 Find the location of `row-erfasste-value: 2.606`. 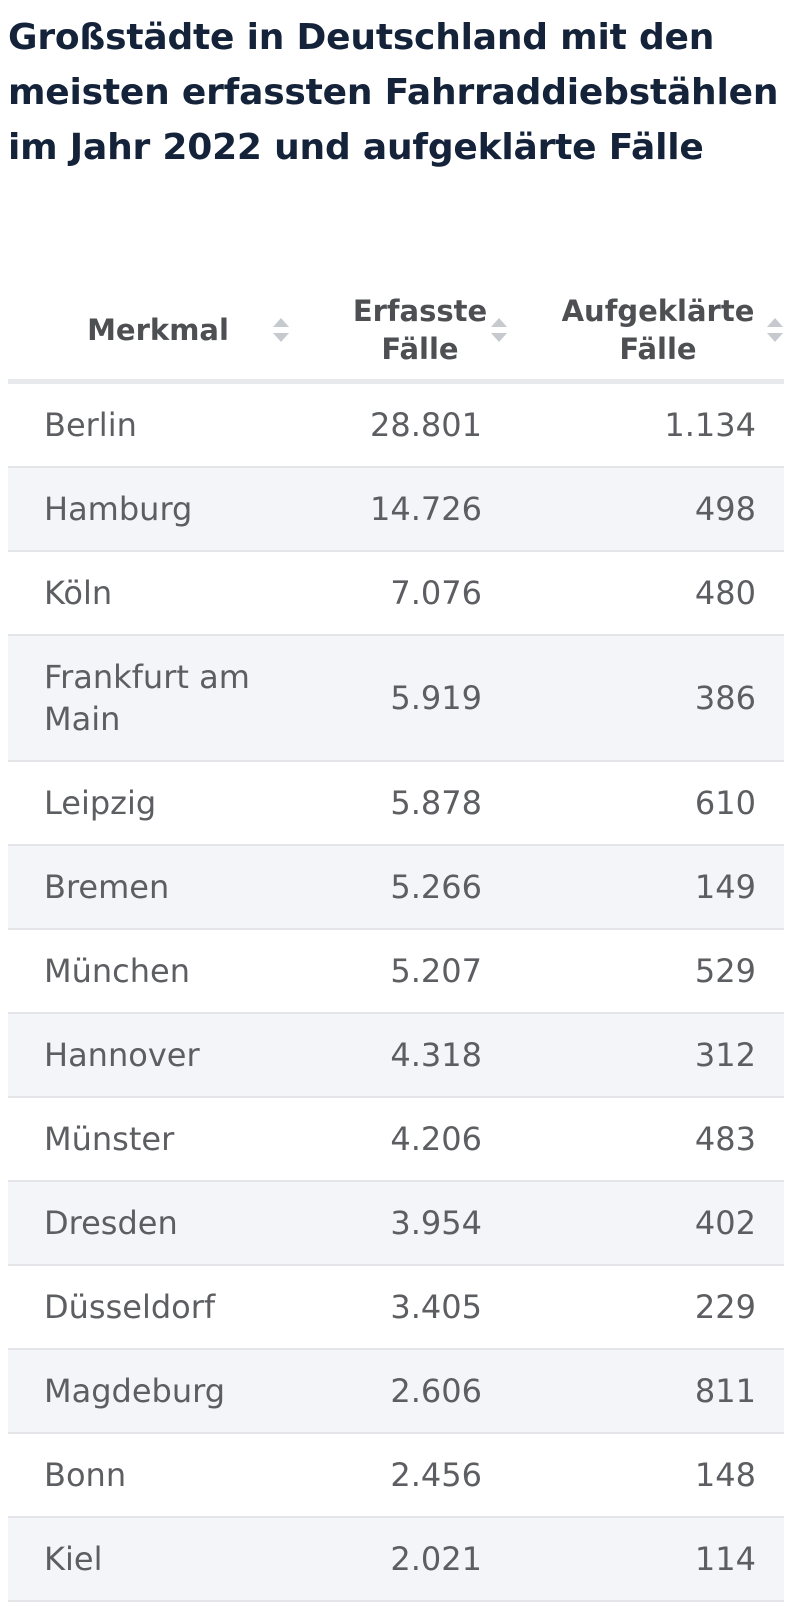

row-erfasste-value: 2.606 is located at coordinates (436, 1391).